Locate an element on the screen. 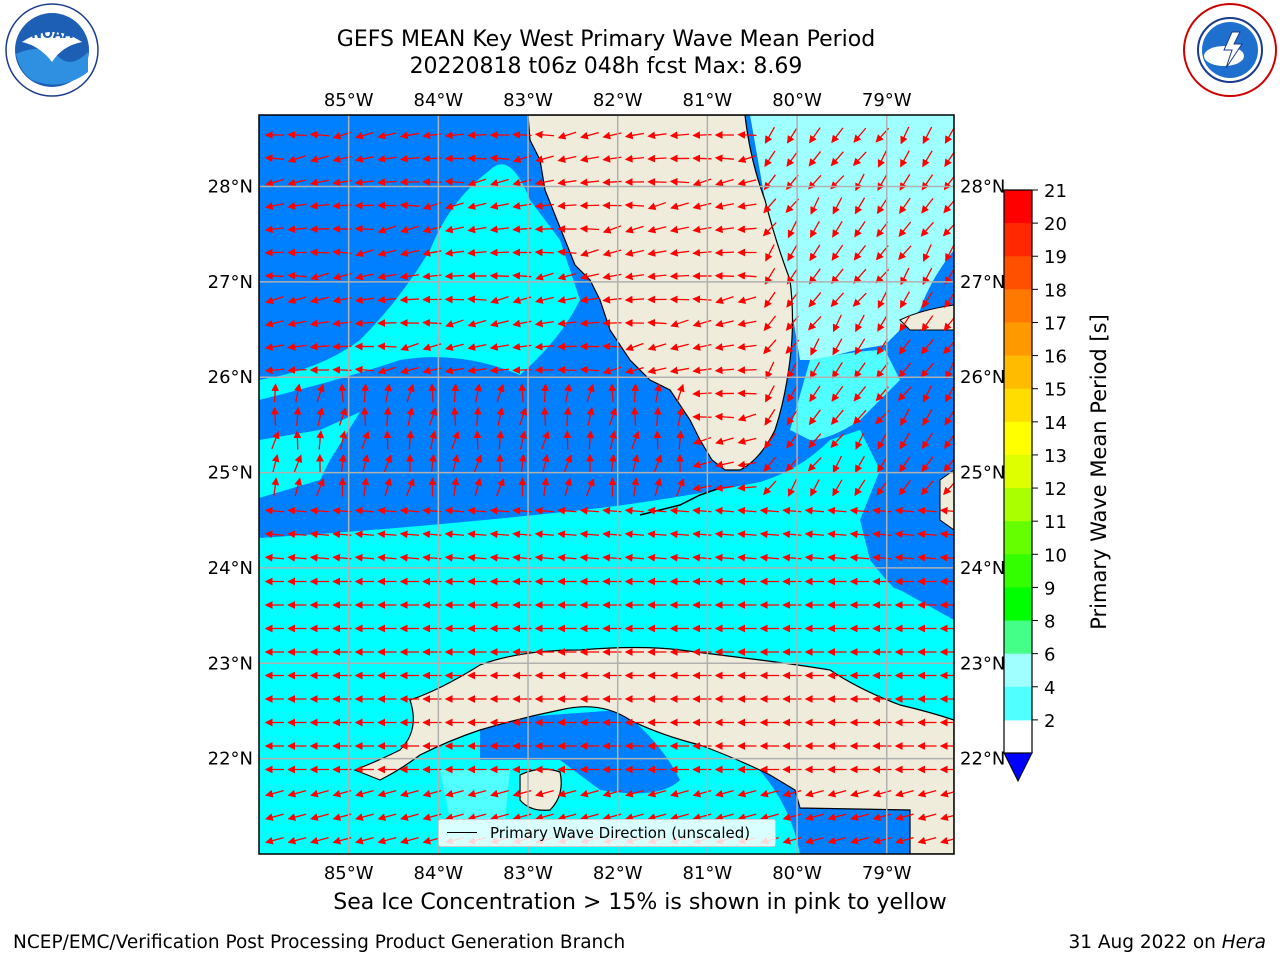 The height and width of the screenshot is (960, 1280). colorbar-label: 8 is located at coordinates (1049, 622).